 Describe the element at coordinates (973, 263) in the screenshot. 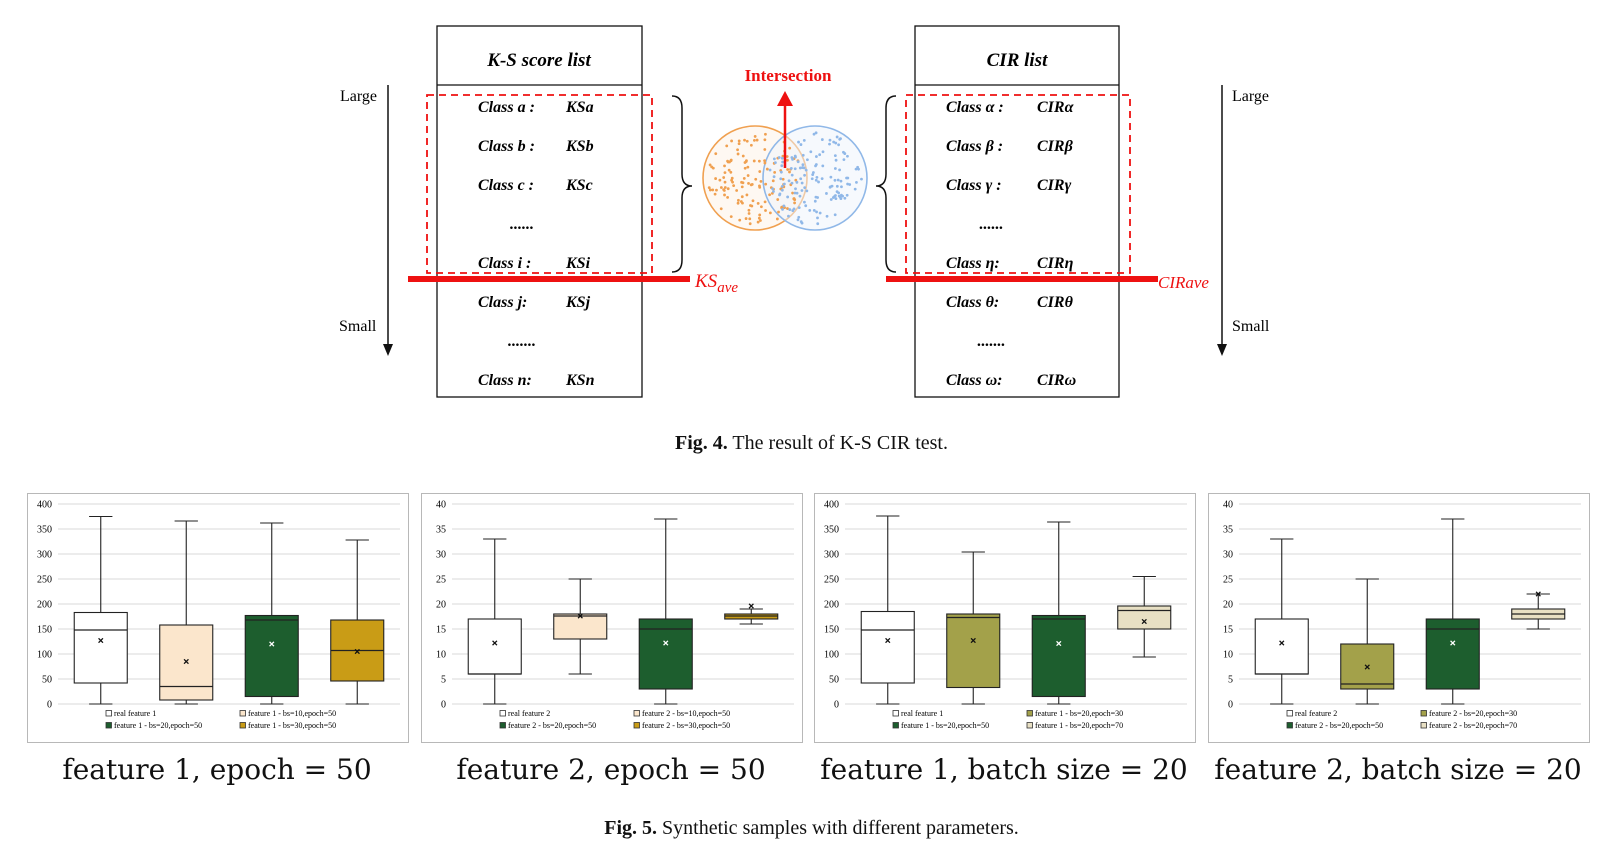

I see `cir-row-label: Class η:` at that location.